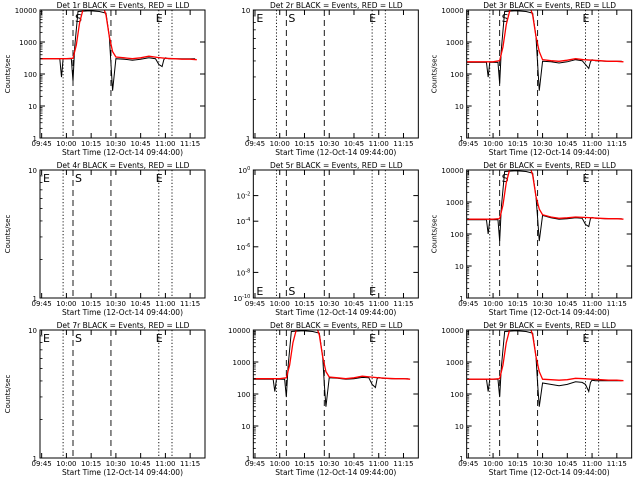 The width and height of the screenshot is (640, 480). I want to click on panel-title: Det 1r BLACK = Events, RED = LLD, so click(123, 5).